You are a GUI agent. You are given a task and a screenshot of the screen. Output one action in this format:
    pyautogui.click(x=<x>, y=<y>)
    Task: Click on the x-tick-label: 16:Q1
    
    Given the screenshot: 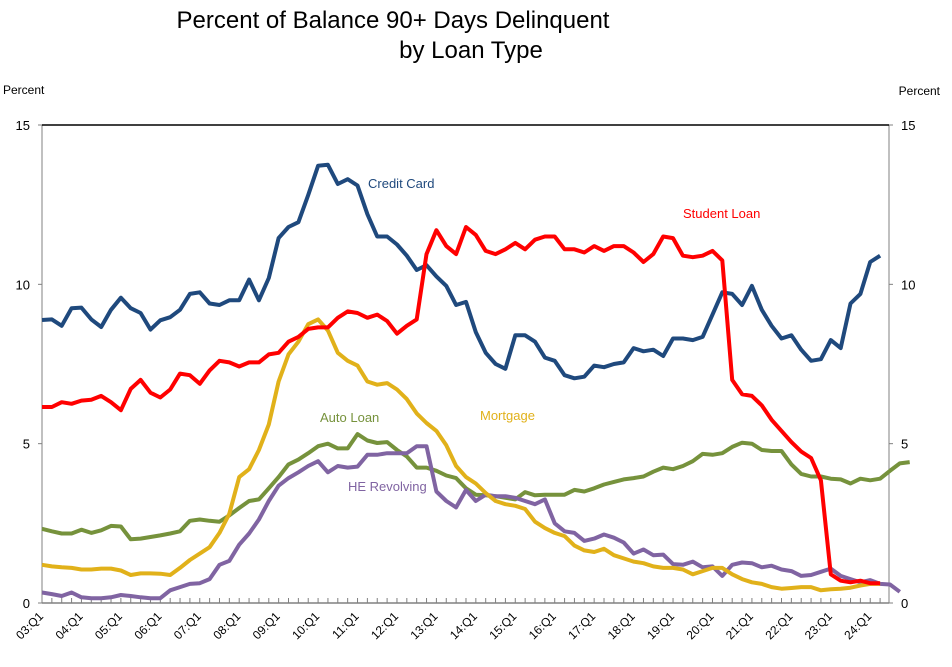 What is the action you would take?
    pyautogui.click(x=542, y=625)
    